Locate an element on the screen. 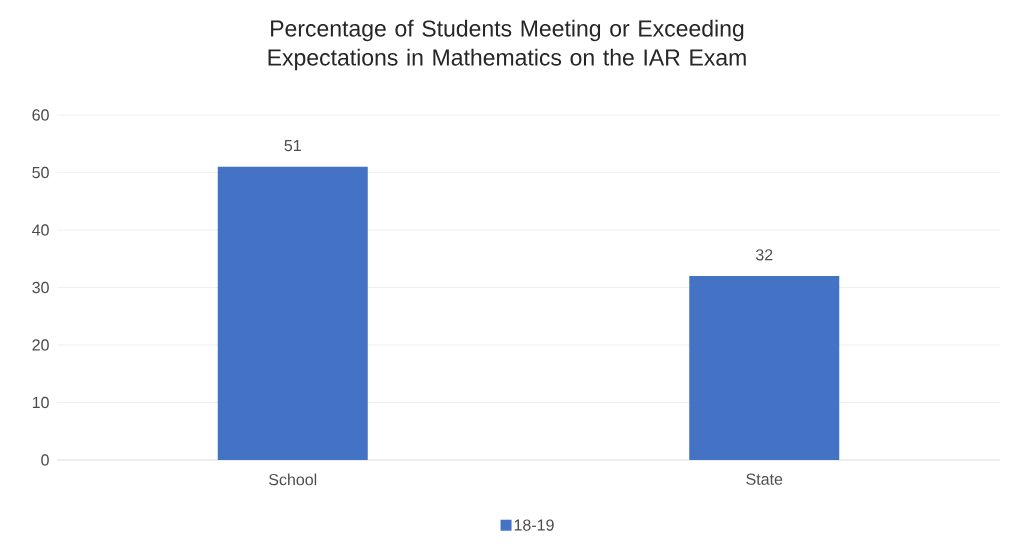 This screenshot has width=1013, height=554. legend-label: 18-19 is located at coordinates (534, 525).